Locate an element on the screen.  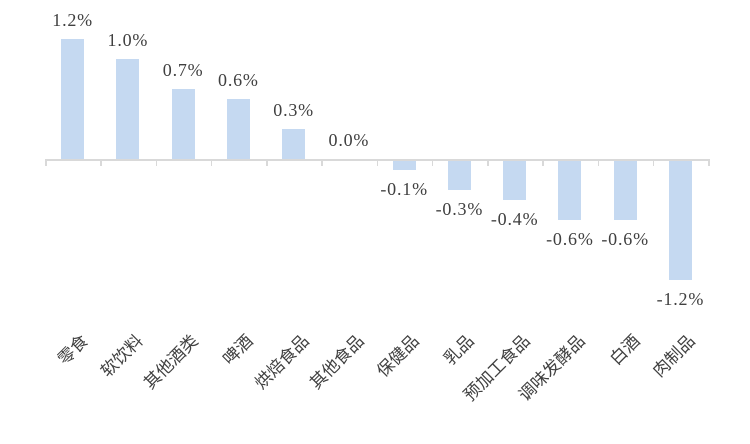
category-label: 肉制品 is located at coordinates (674, 356).